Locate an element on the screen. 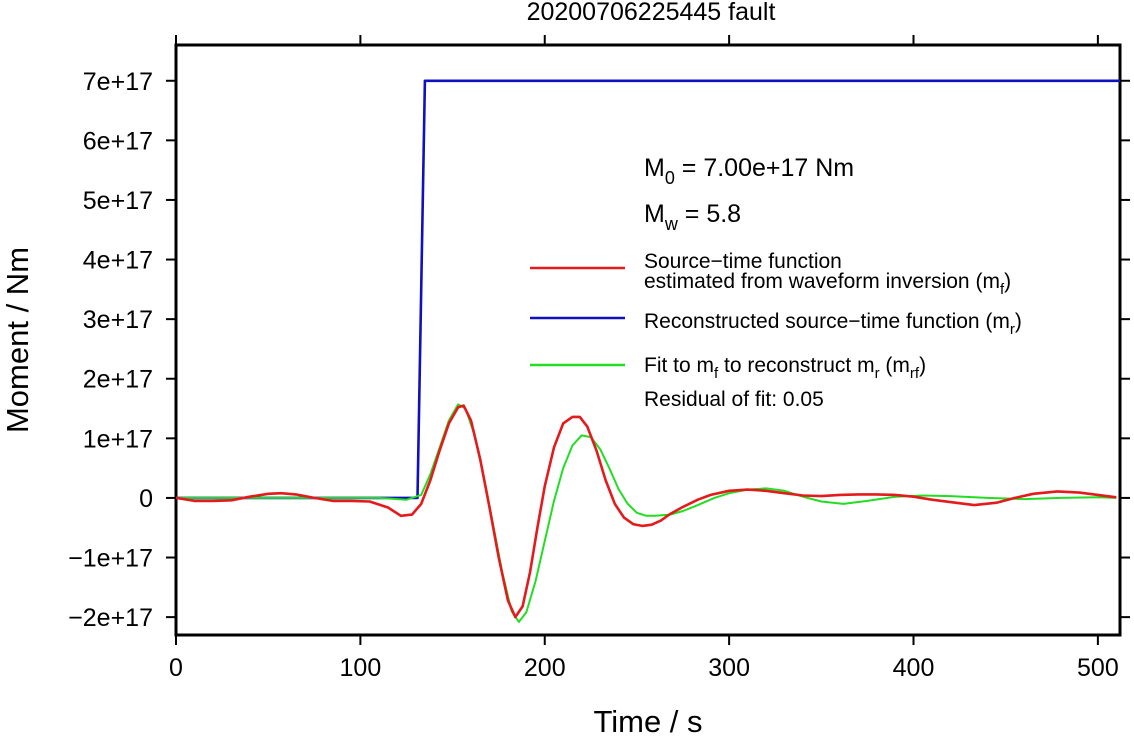 Image resolution: width=1134 pixels, height=736 pixels. x-tick-label: 300 is located at coordinates (729, 668).